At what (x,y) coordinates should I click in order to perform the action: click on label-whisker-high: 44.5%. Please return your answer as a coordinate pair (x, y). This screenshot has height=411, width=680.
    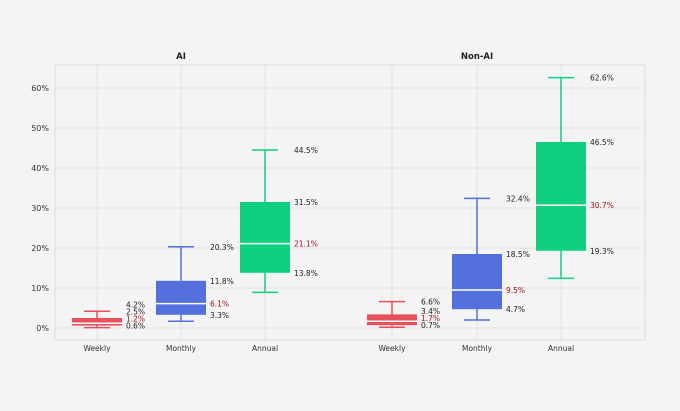
    Looking at the image, I should click on (306, 150).